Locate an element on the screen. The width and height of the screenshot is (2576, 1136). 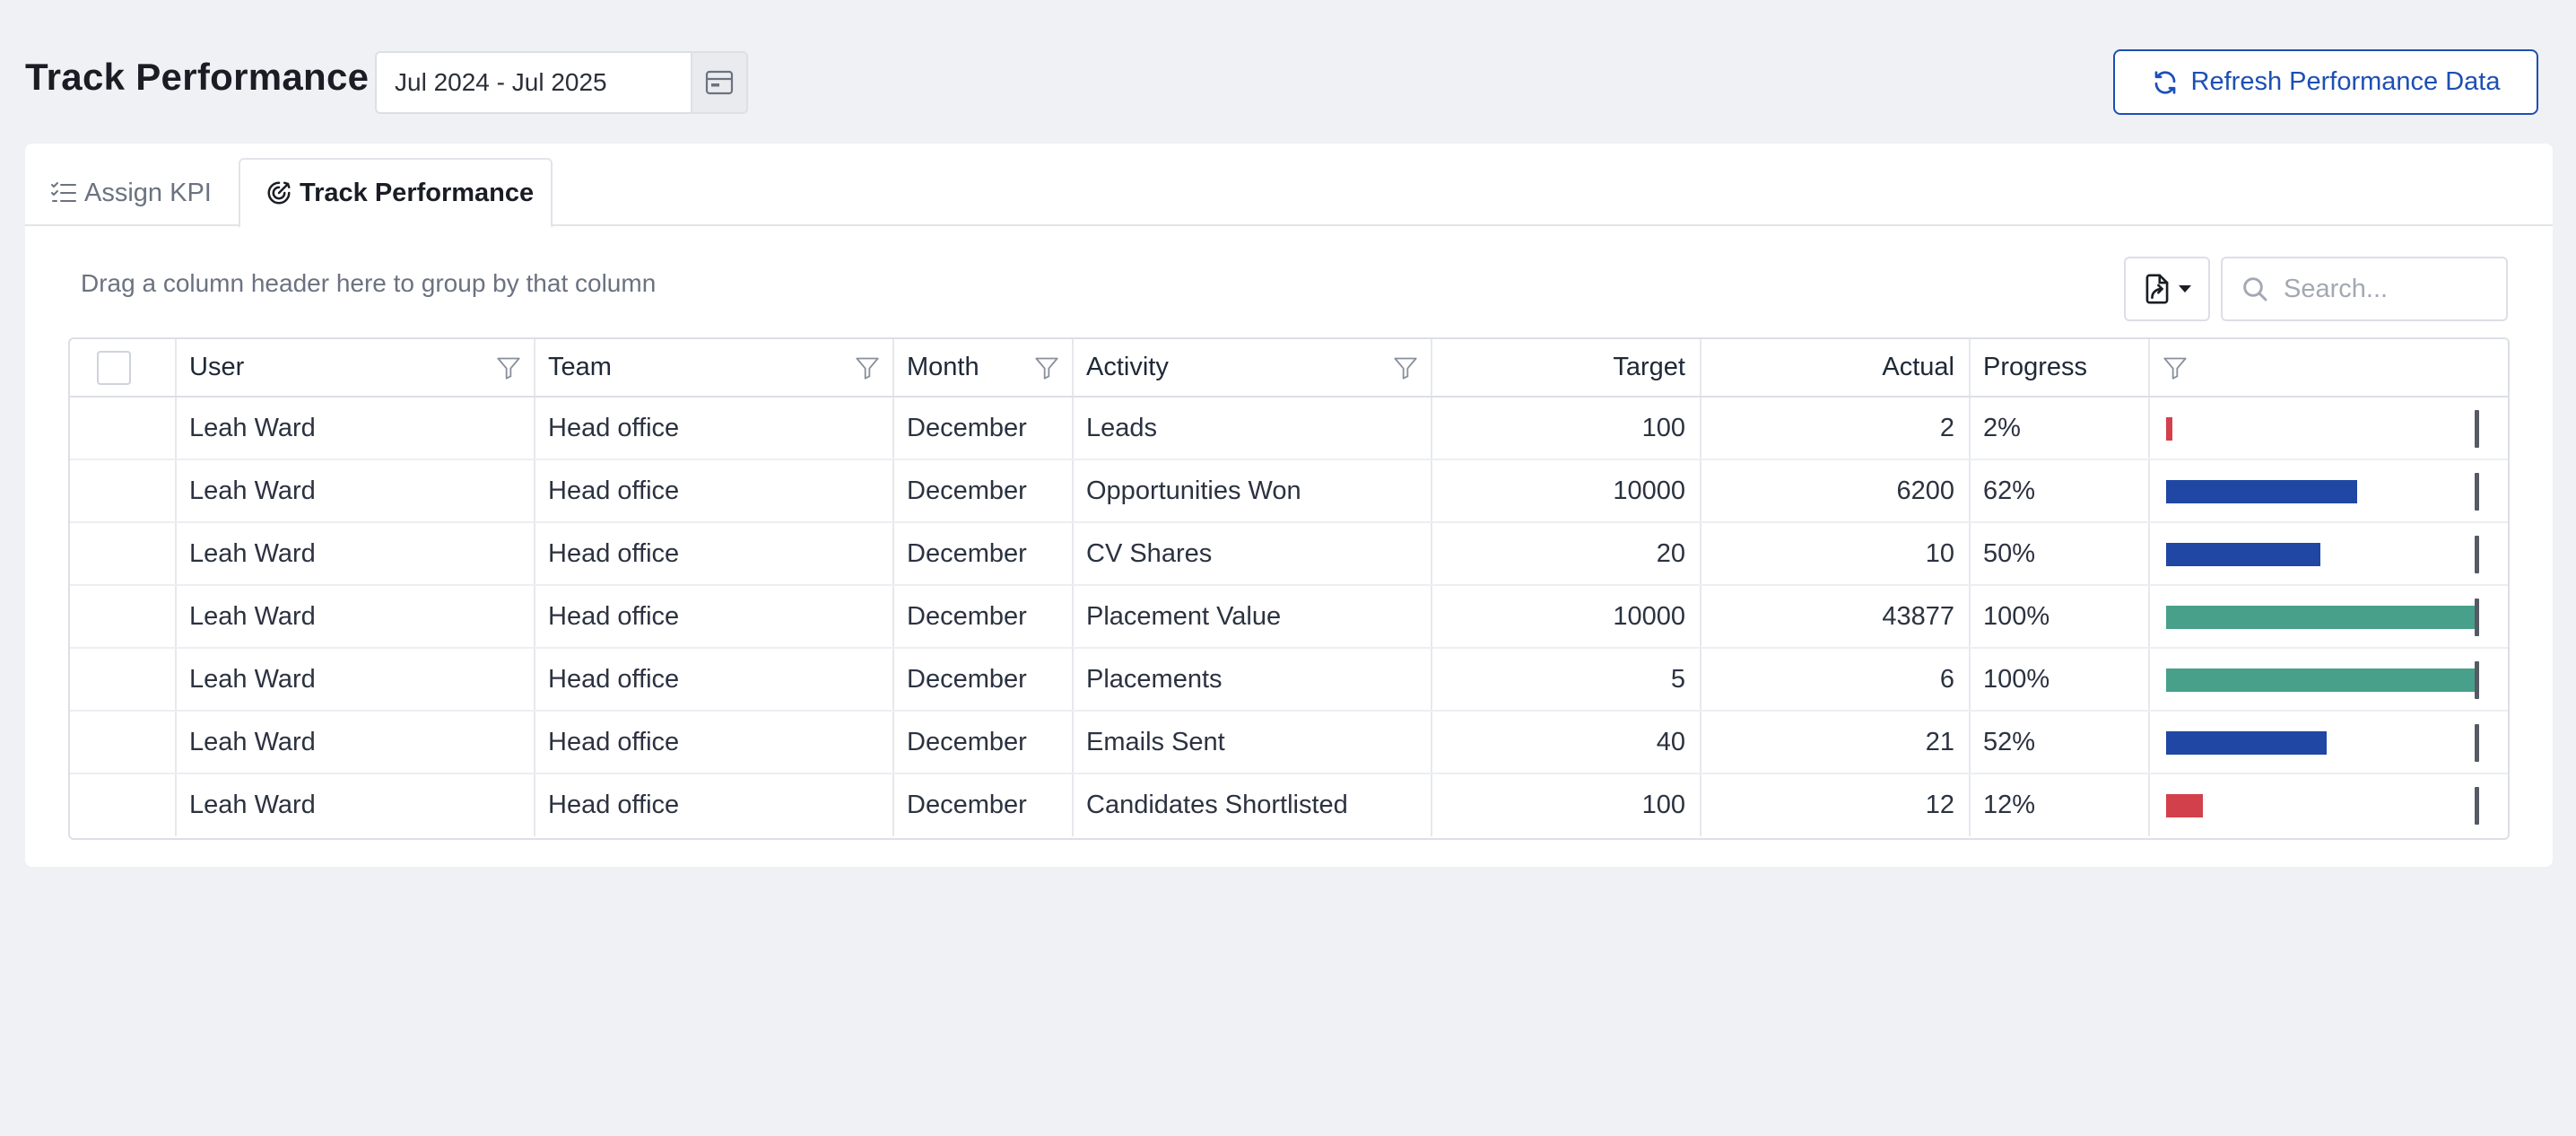
column-header-team: Team is located at coordinates (714, 368).